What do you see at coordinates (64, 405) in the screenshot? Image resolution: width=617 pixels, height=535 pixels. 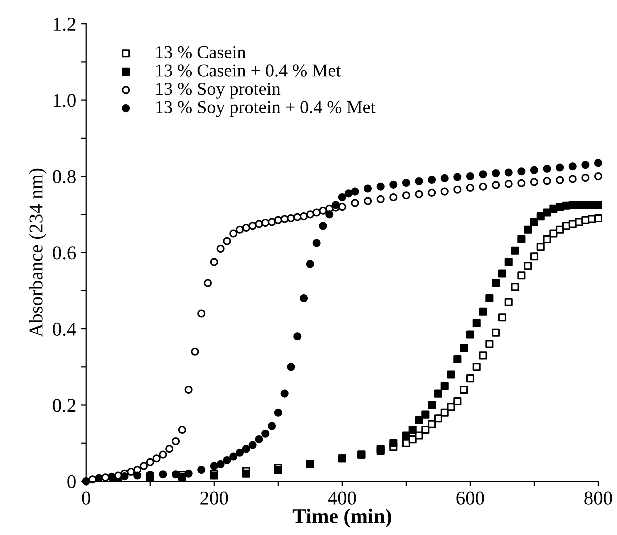 I see `y-tick-label: 0.2` at bounding box center [64, 405].